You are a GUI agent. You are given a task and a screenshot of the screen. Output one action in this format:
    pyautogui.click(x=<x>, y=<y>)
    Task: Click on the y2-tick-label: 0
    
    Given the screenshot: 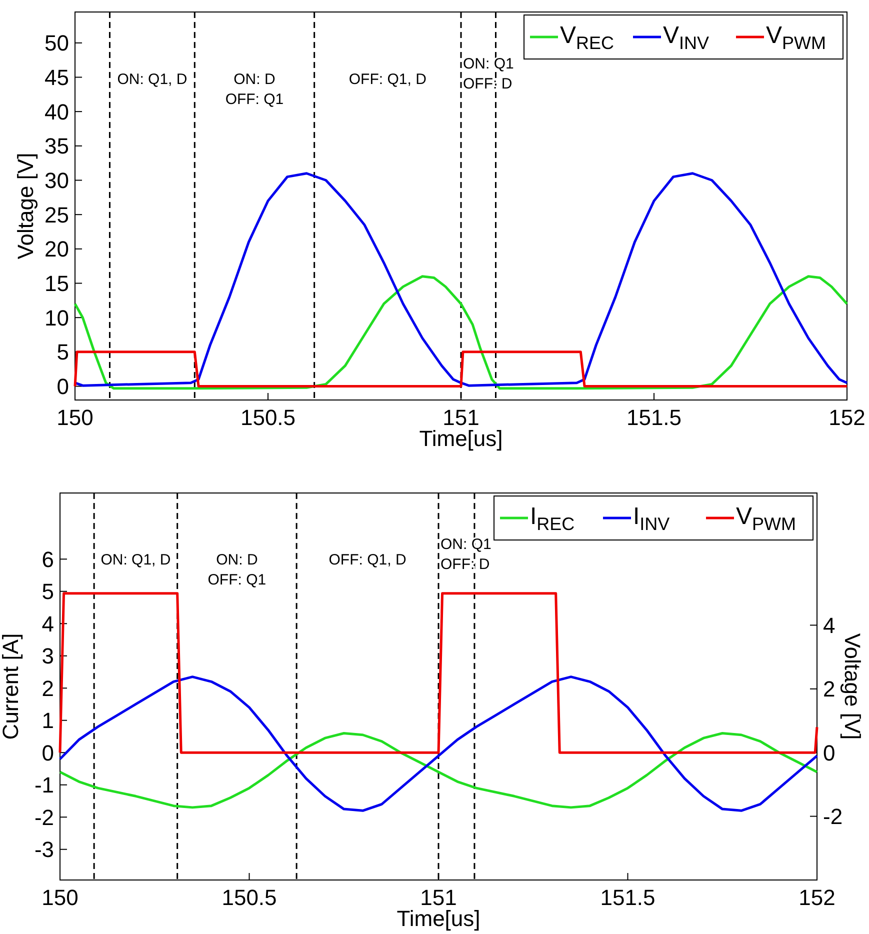 What is the action you would take?
    pyautogui.click(x=829, y=753)
    